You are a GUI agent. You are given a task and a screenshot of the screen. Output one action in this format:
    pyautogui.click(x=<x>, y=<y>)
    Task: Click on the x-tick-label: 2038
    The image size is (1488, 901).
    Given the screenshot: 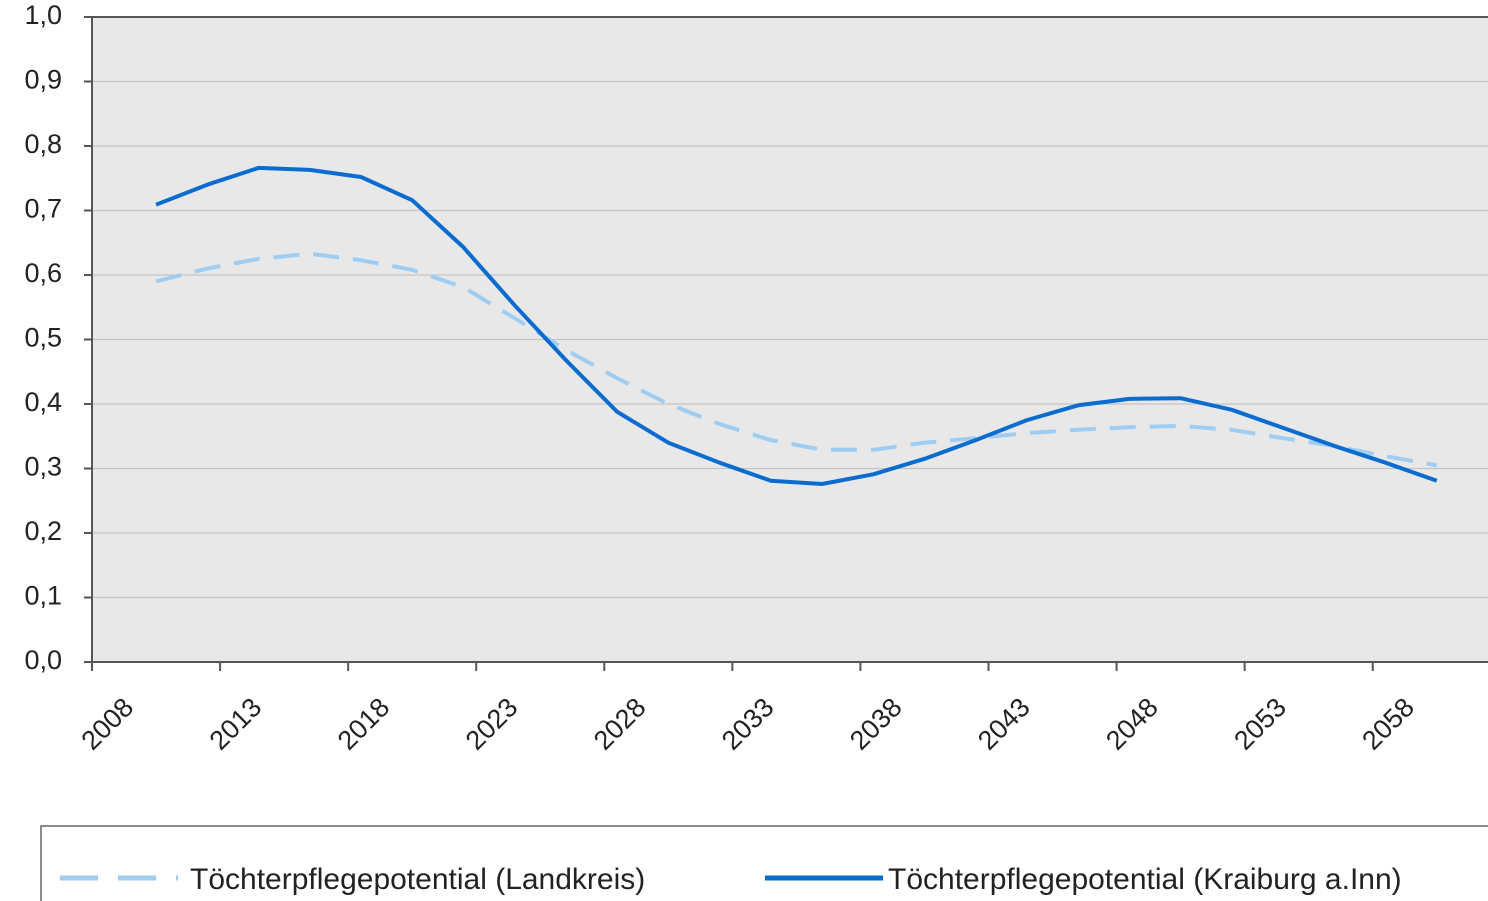 What is the action you would take?
    pyautogui.click(x=876, y=724)
    